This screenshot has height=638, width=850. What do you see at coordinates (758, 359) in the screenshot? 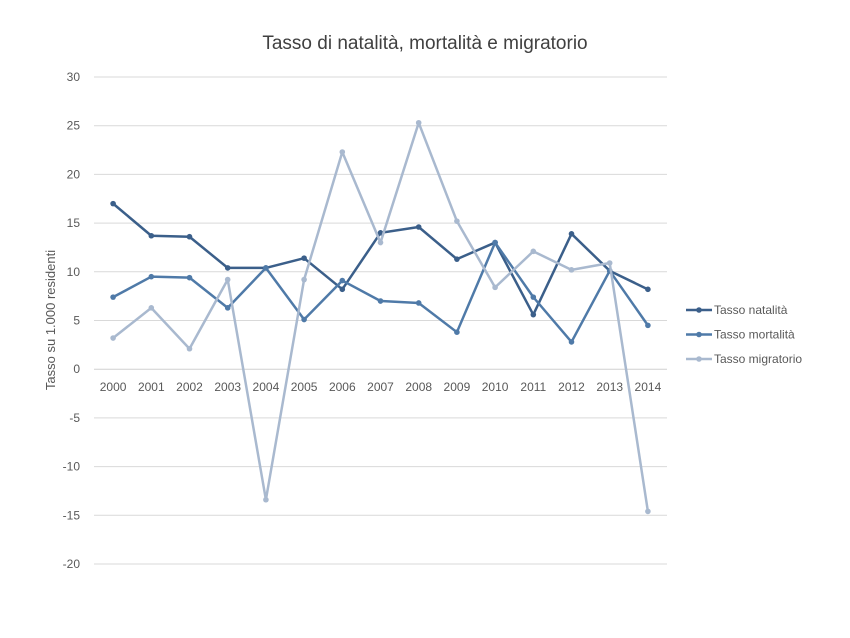
I see `legend-entry: Tasso migratorio` at bounding box center [758, 359].